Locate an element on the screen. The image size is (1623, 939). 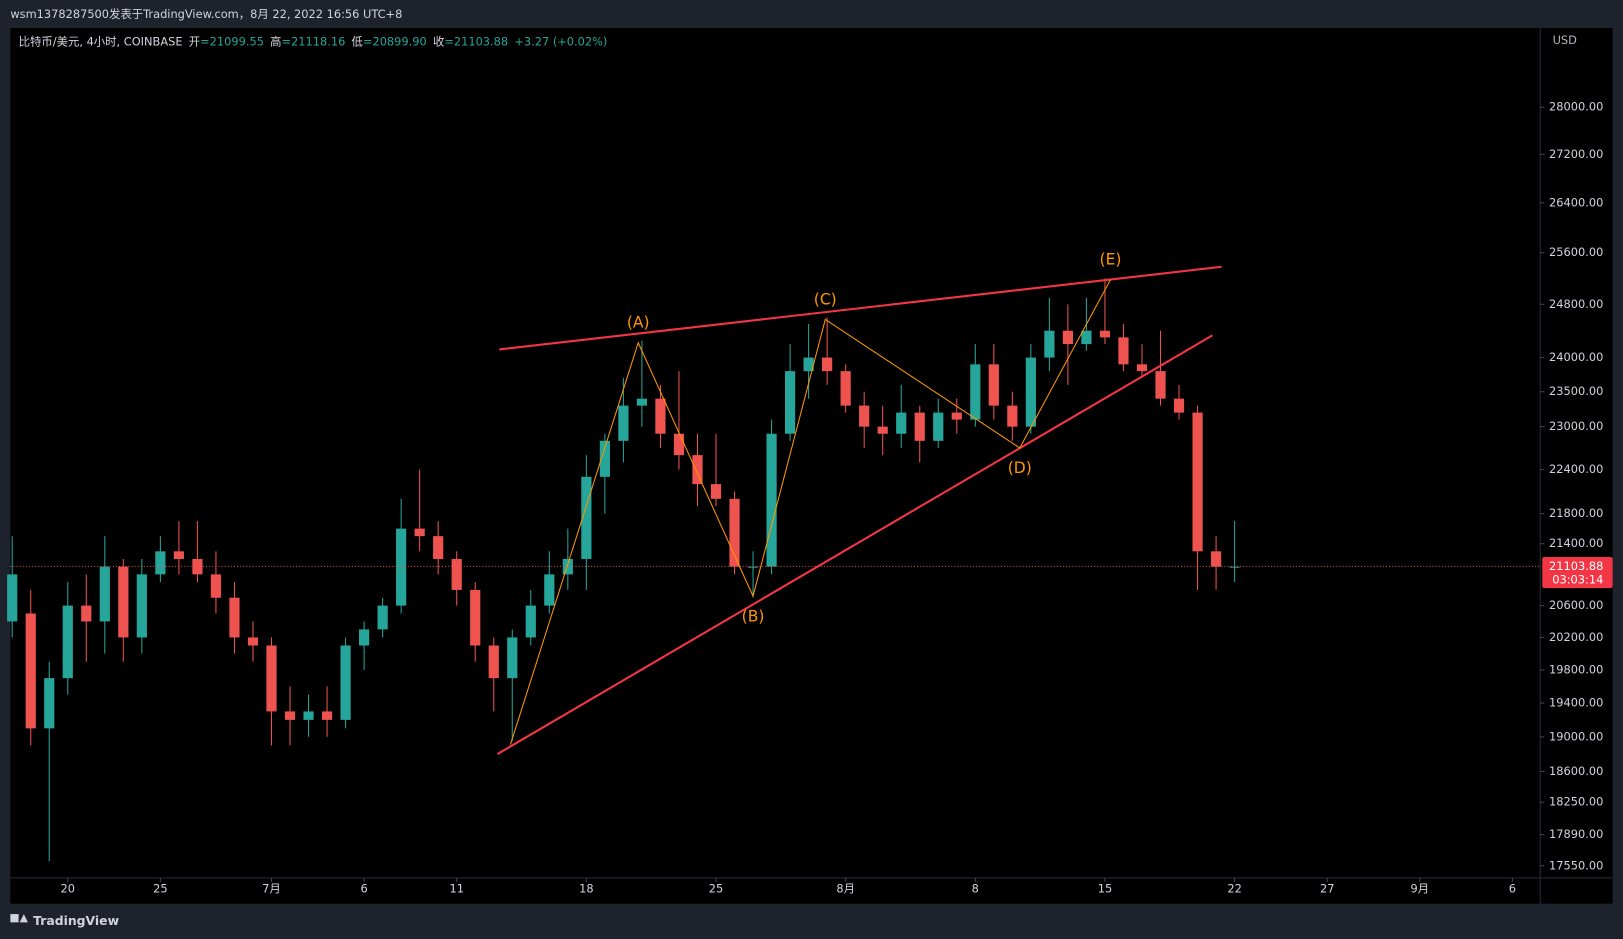
y-tick-label: 21400.00 is located at coordinates (1576, 543).